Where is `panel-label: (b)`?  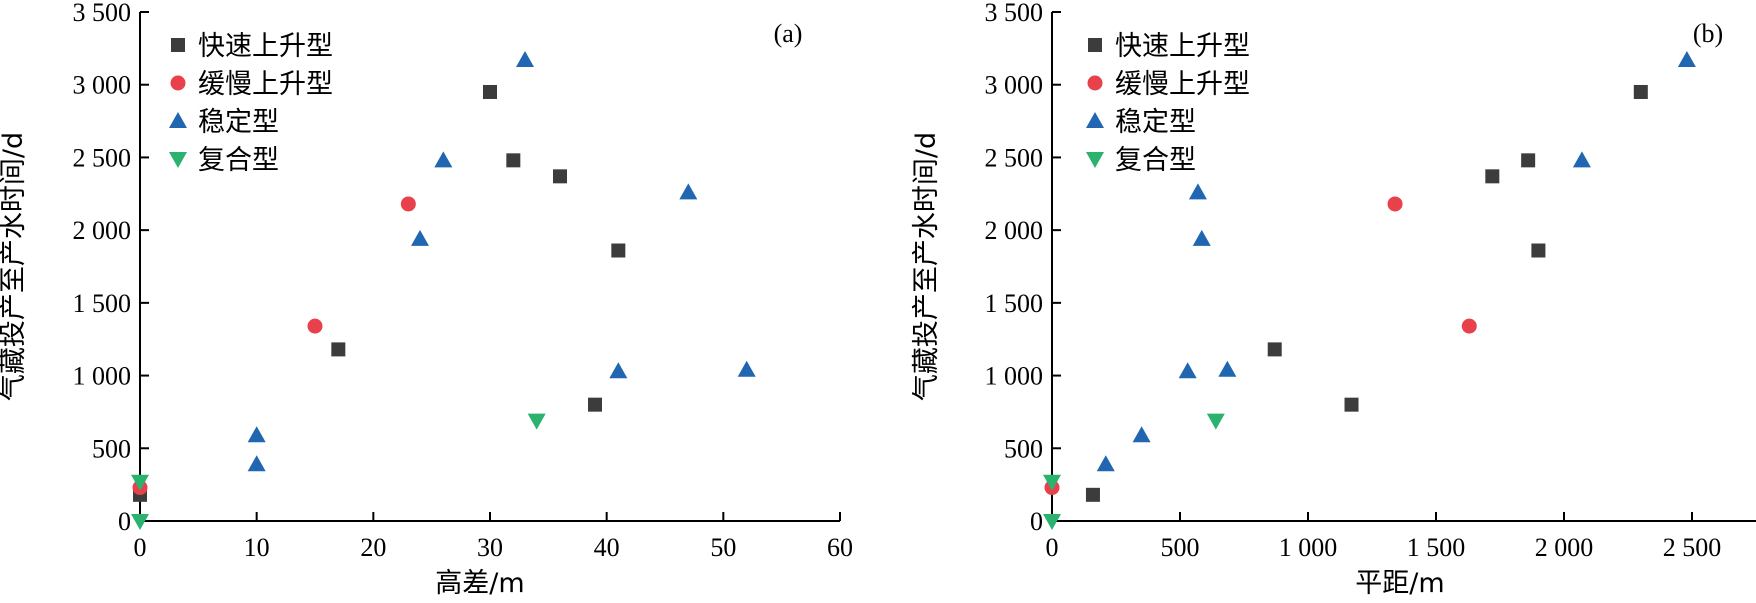
panel-label: (b) is located at coordinates (1708, 33).